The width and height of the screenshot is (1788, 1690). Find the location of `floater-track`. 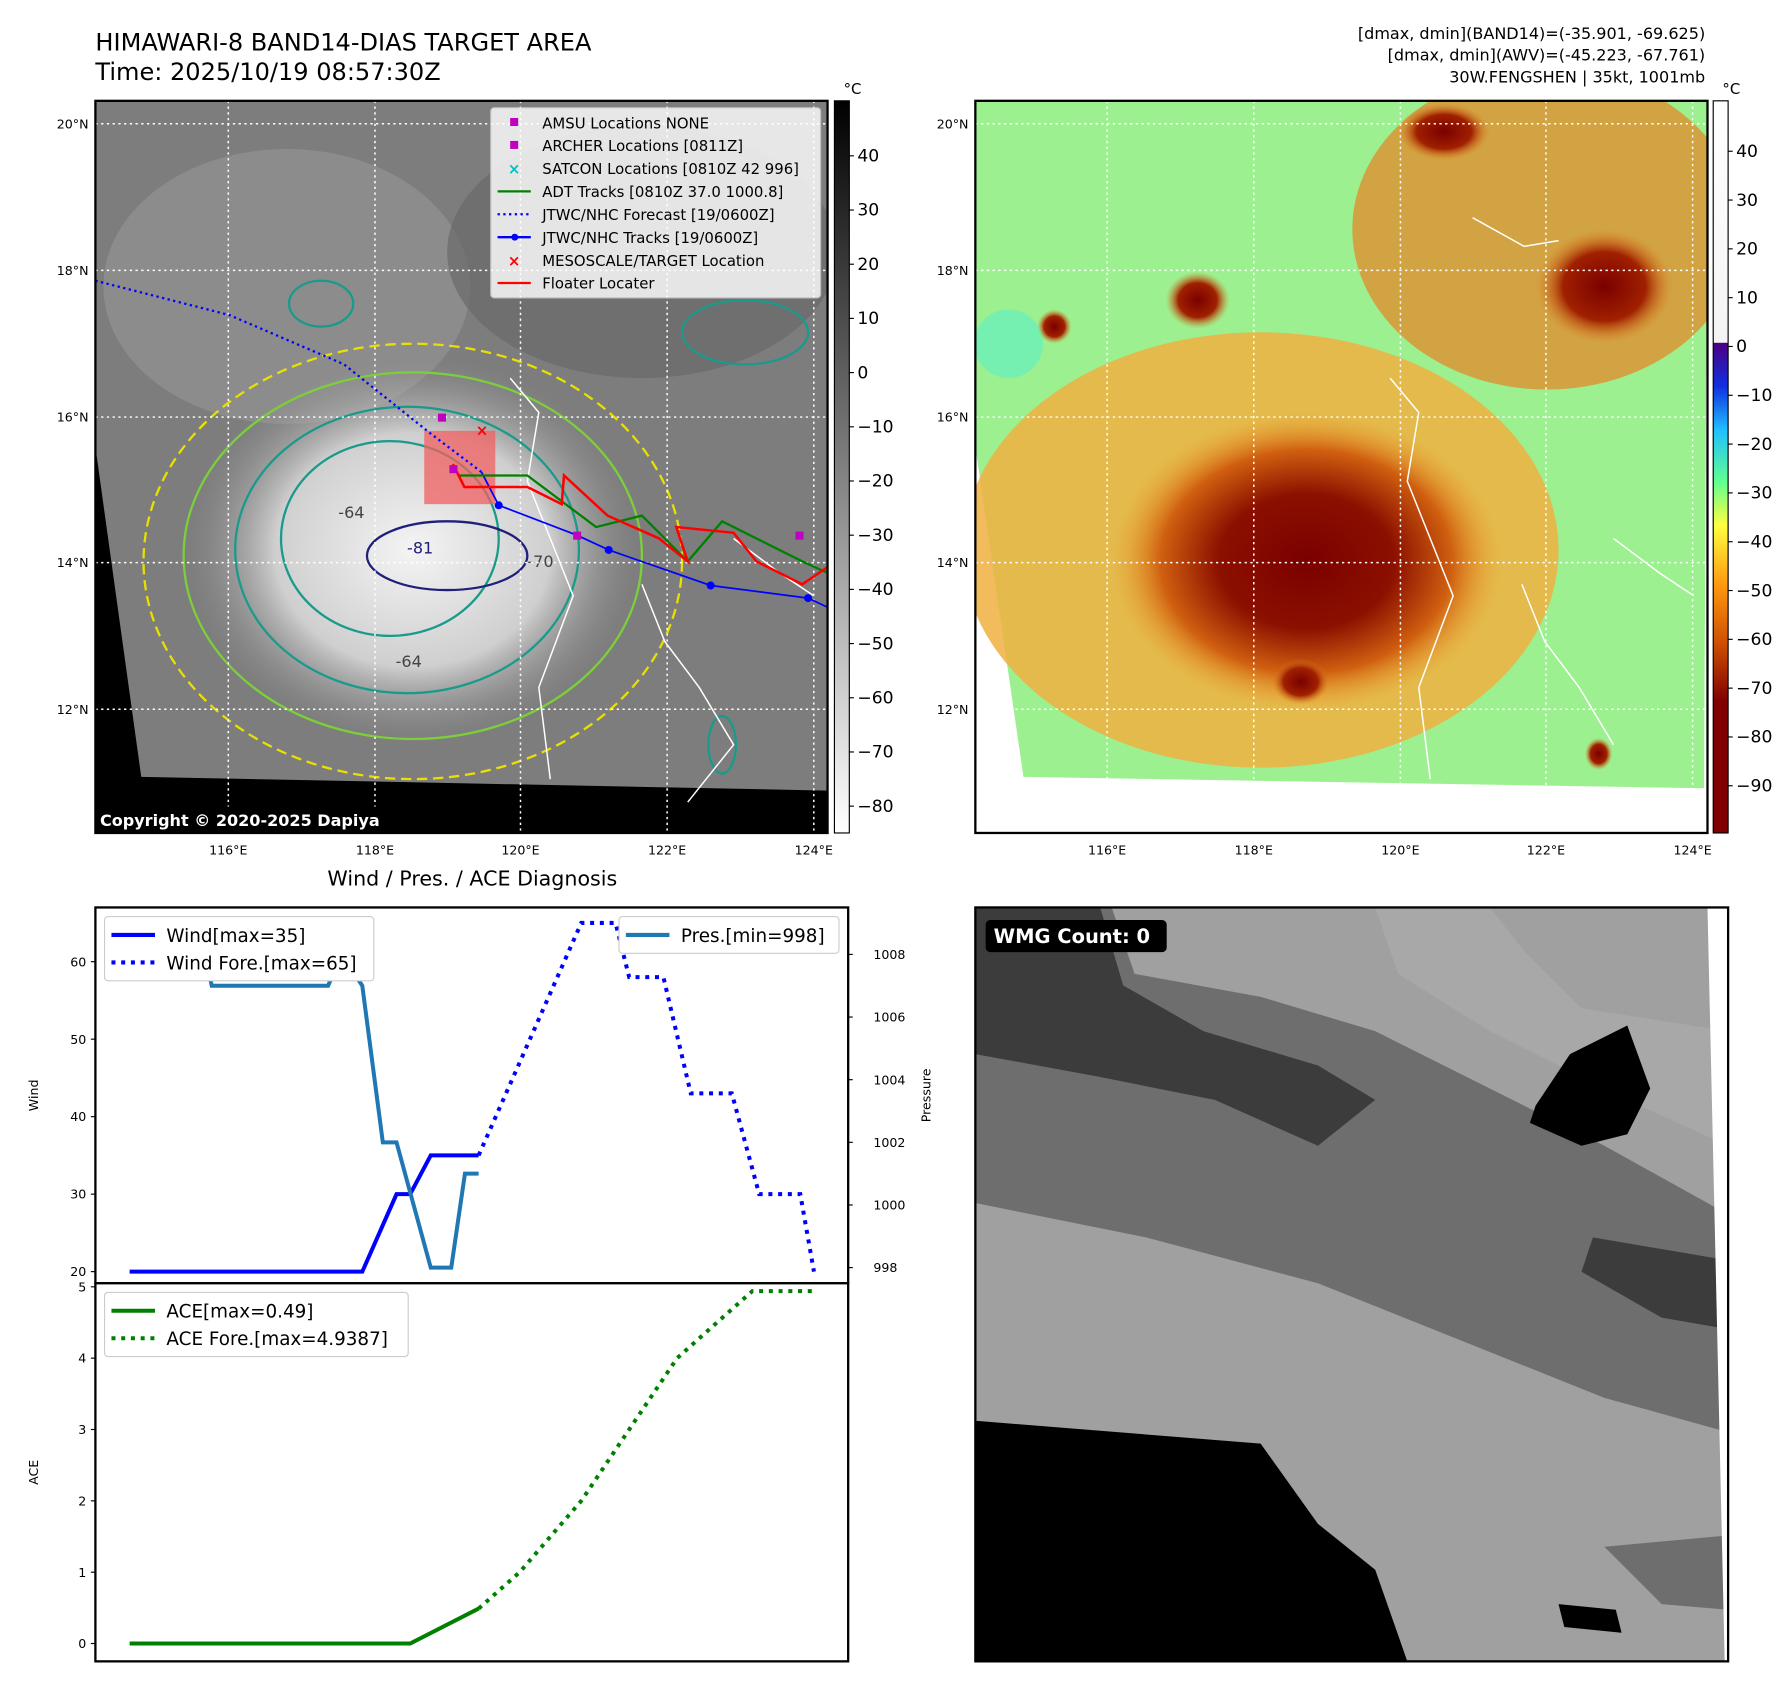

floater-track is located at coordinates (639, 524).